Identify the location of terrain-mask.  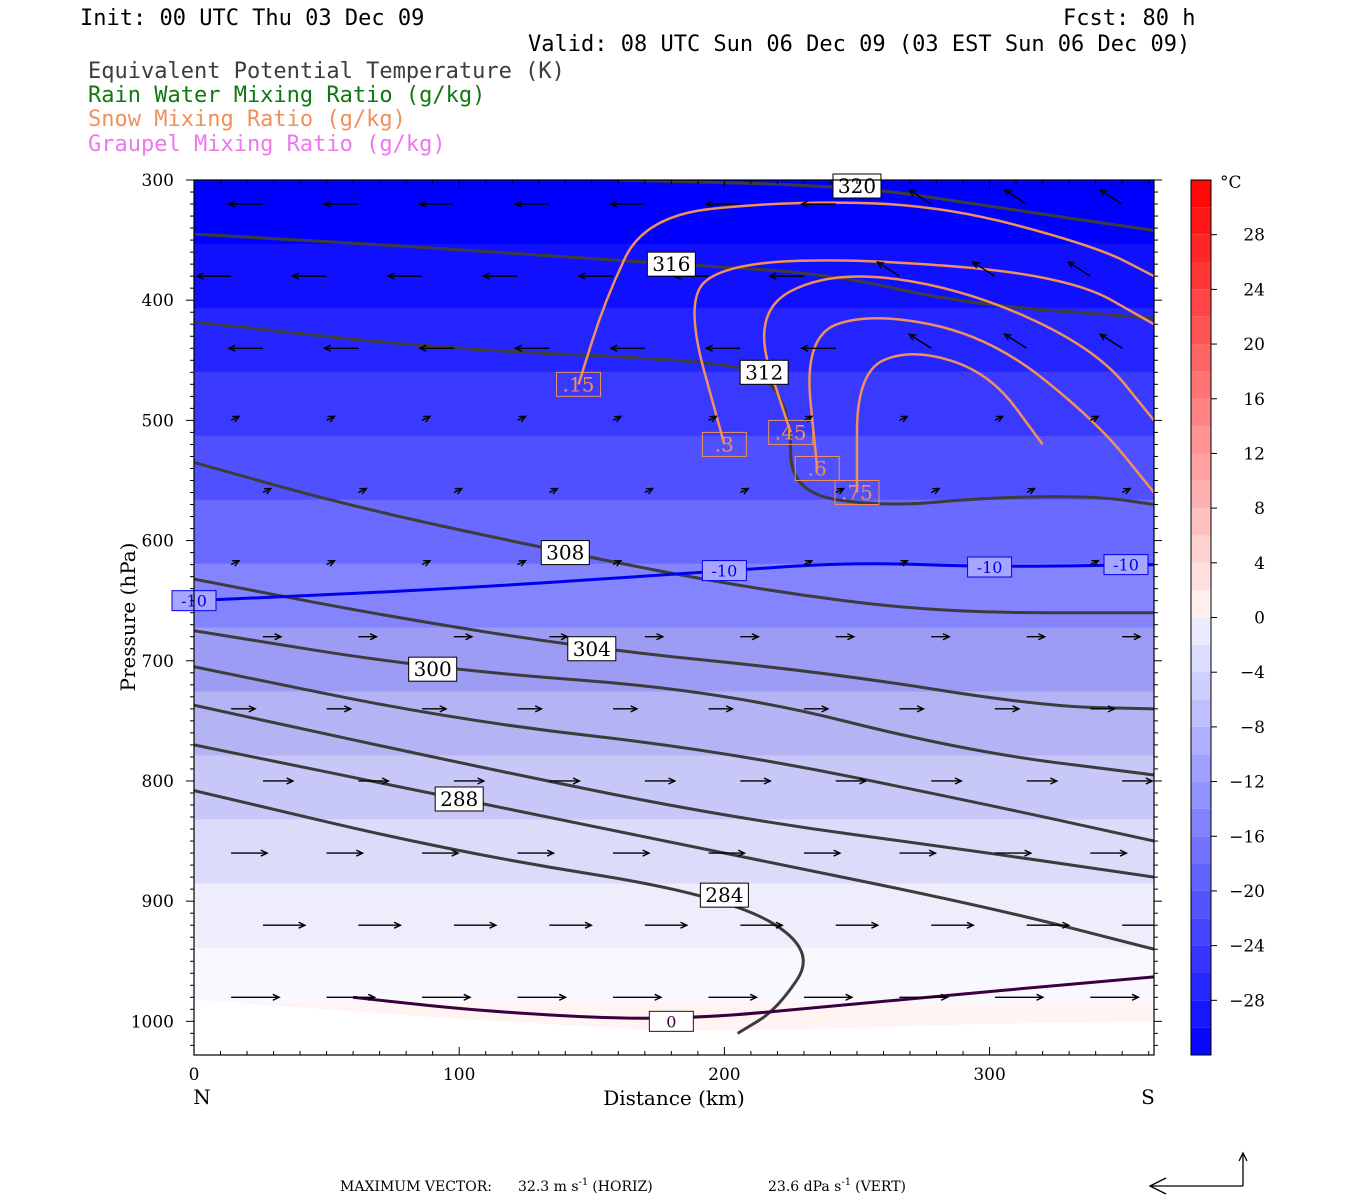
(674, 1027).